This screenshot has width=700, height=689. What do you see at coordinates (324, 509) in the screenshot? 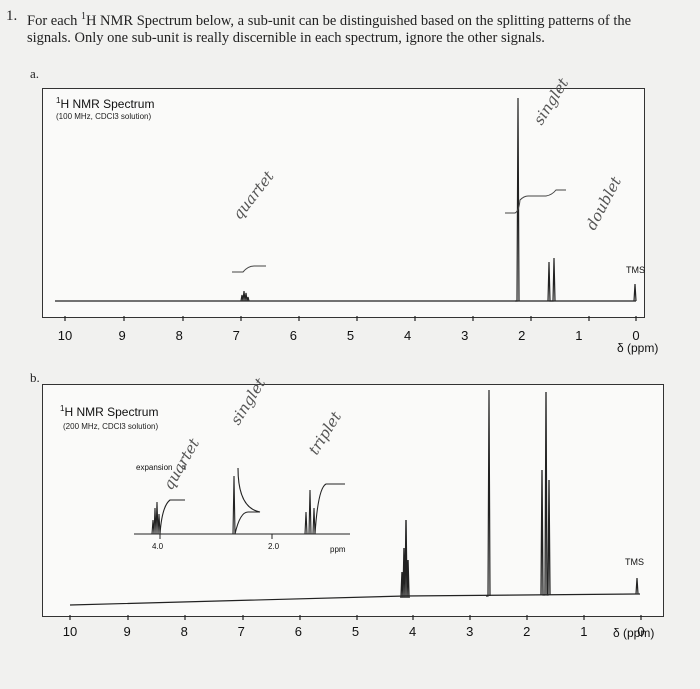
I see `inset-triplet` at bounding box center [324, 509].